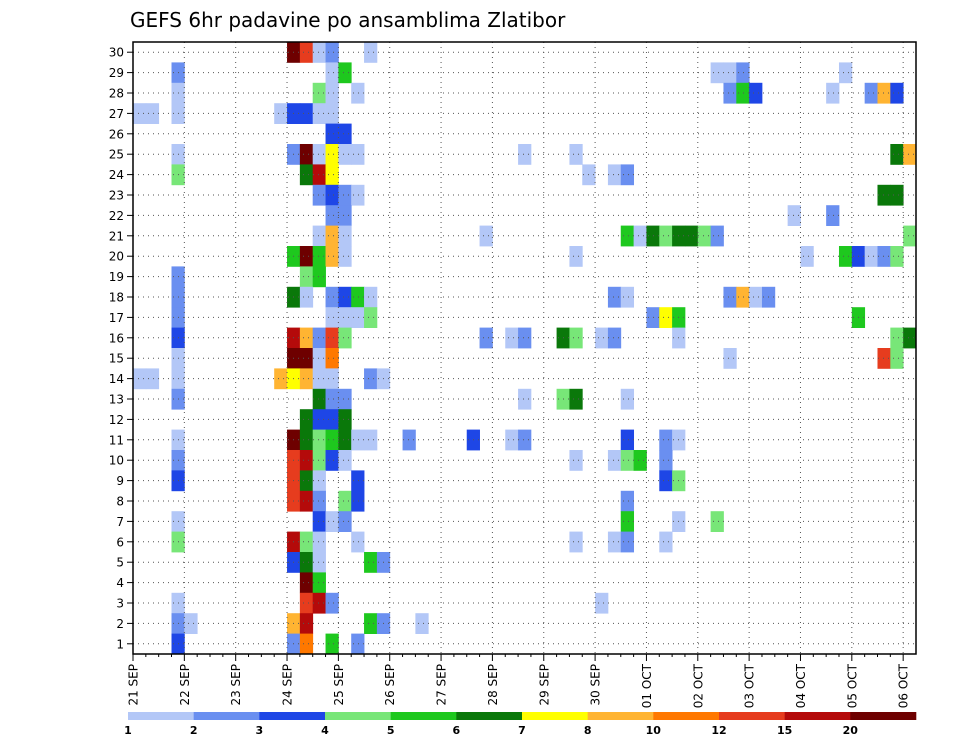  I want to click on cell-m21-s45, so click(717, 236).